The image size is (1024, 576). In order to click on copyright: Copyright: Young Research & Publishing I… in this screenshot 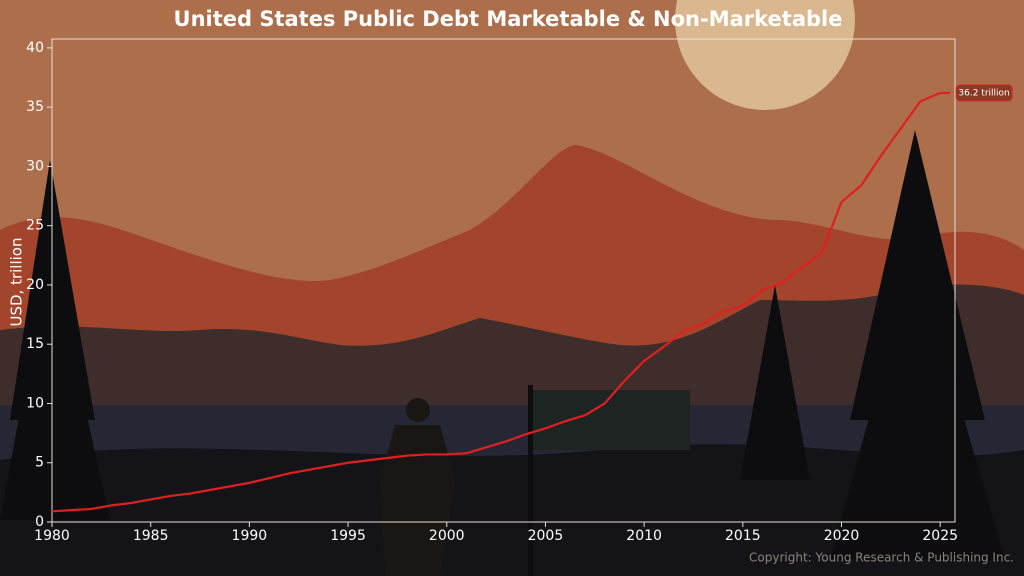, I will do `click(881, 558)`.